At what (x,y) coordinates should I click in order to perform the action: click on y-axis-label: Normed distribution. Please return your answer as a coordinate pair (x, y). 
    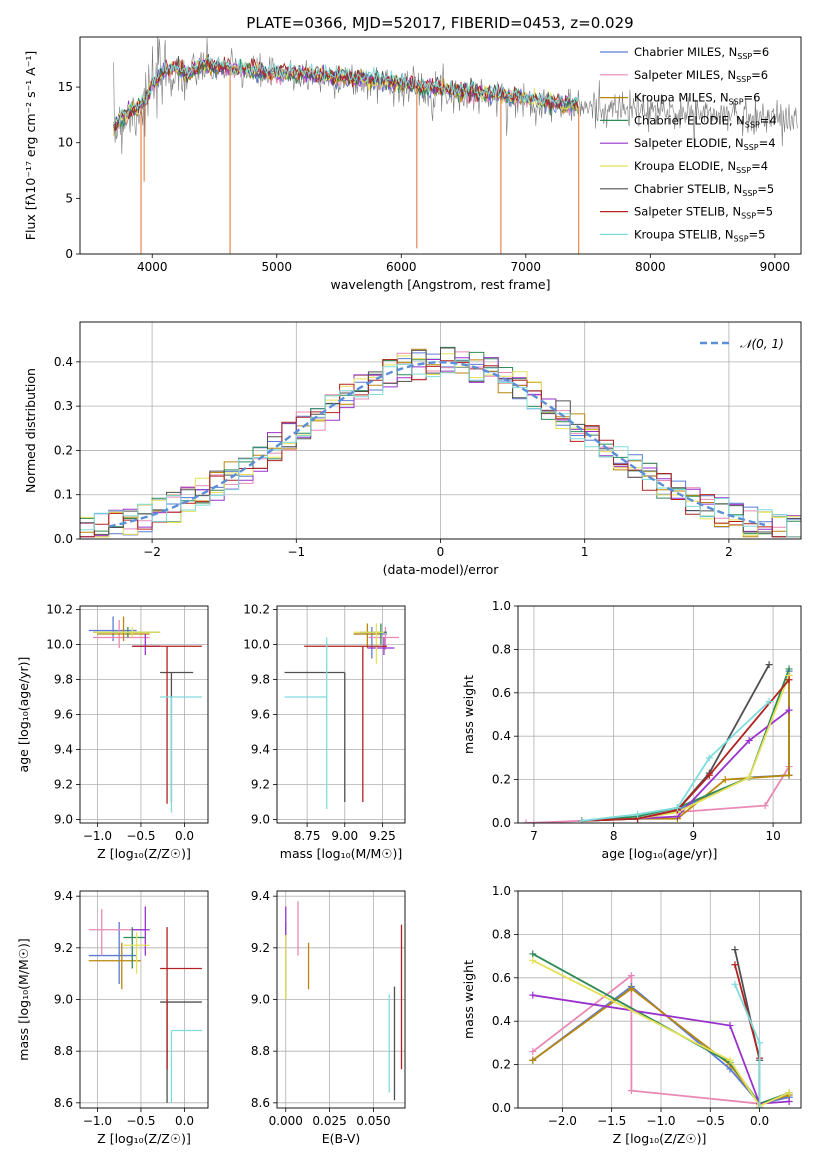
    Looking at the image, I should click on (30, 430).